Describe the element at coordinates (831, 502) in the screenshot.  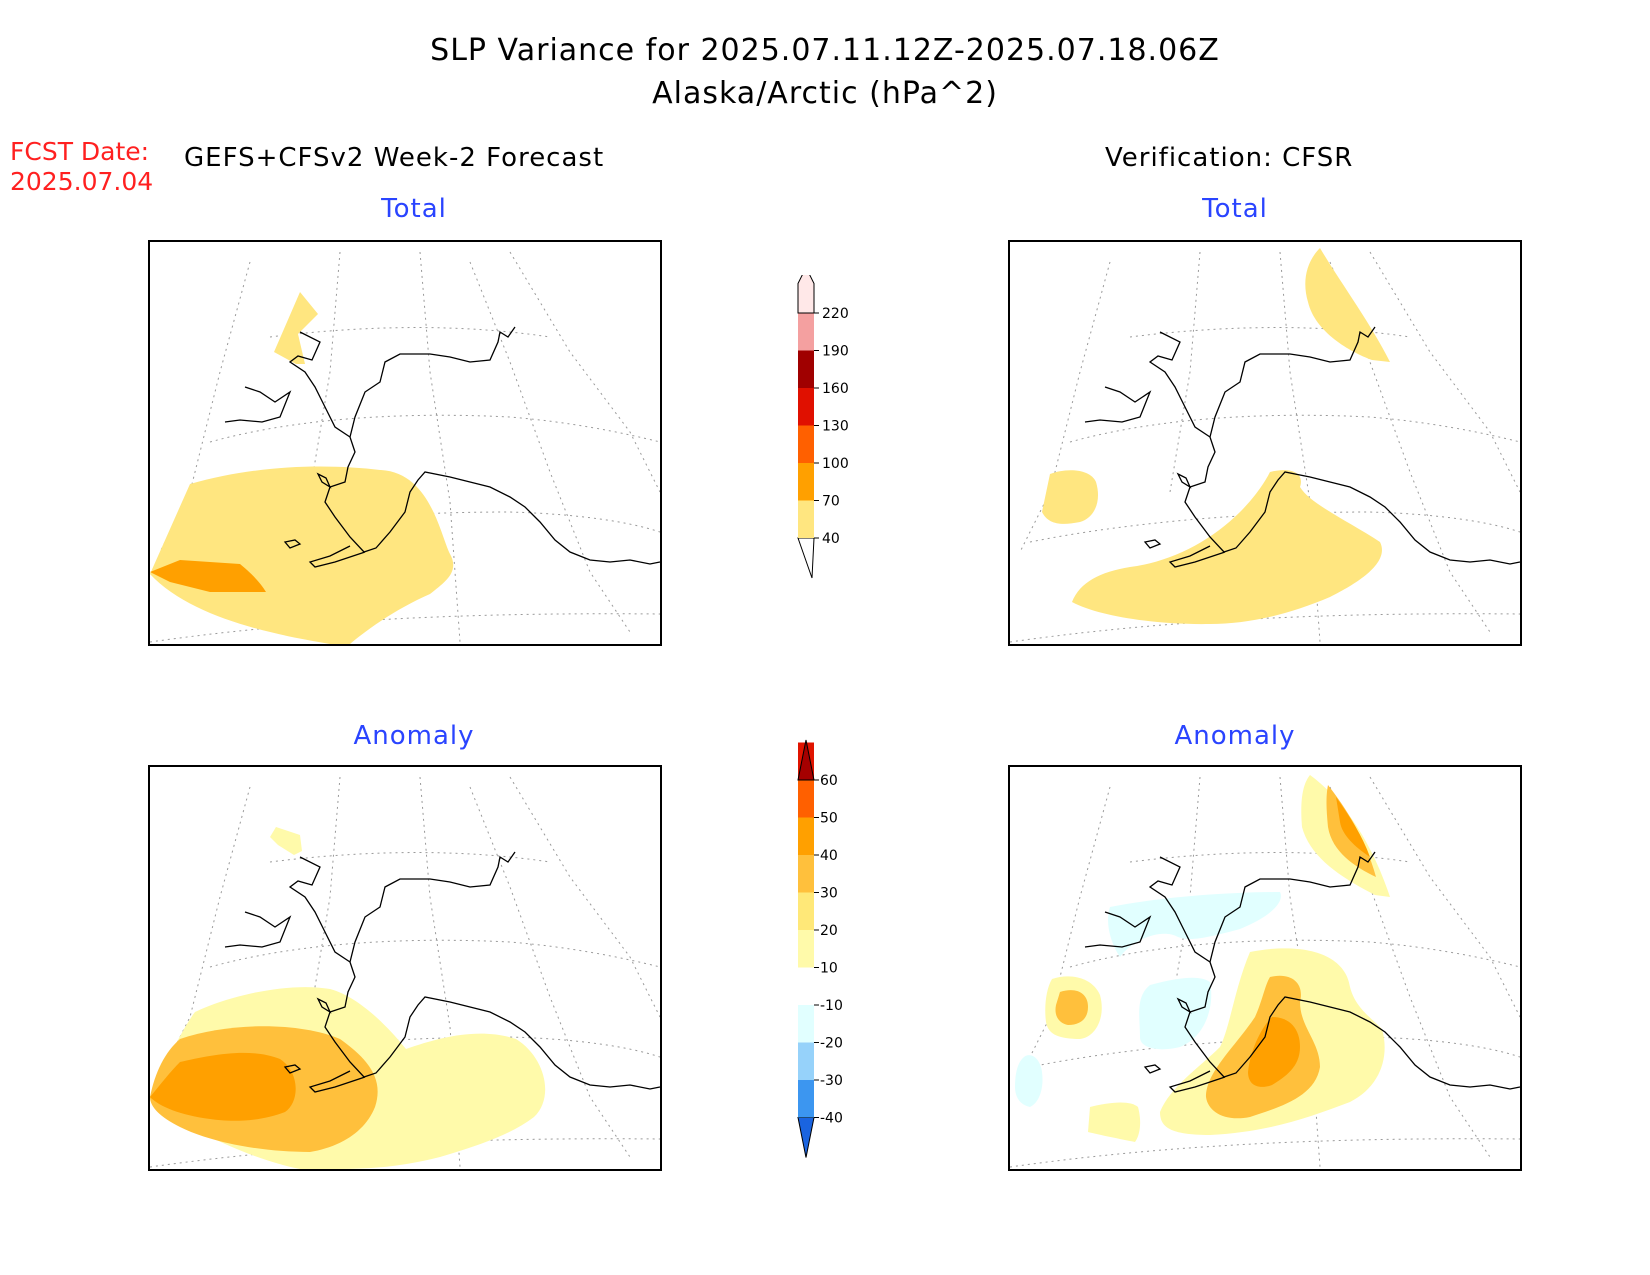
I see `colorbar-tick-label: 70` at that location.